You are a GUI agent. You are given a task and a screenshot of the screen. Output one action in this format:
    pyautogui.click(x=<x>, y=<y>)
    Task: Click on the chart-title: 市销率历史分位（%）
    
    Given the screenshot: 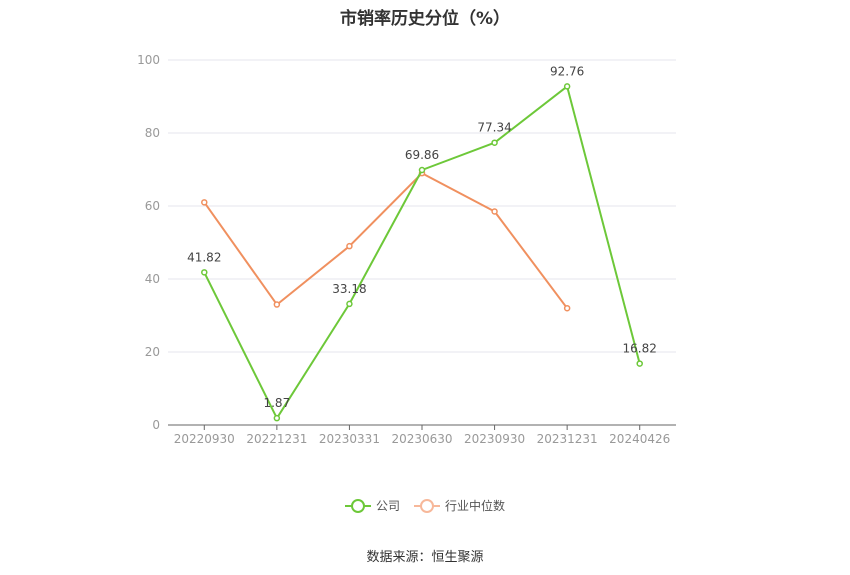 What is the action you would take?
    pyautogui.click(x=425, y=19)
    